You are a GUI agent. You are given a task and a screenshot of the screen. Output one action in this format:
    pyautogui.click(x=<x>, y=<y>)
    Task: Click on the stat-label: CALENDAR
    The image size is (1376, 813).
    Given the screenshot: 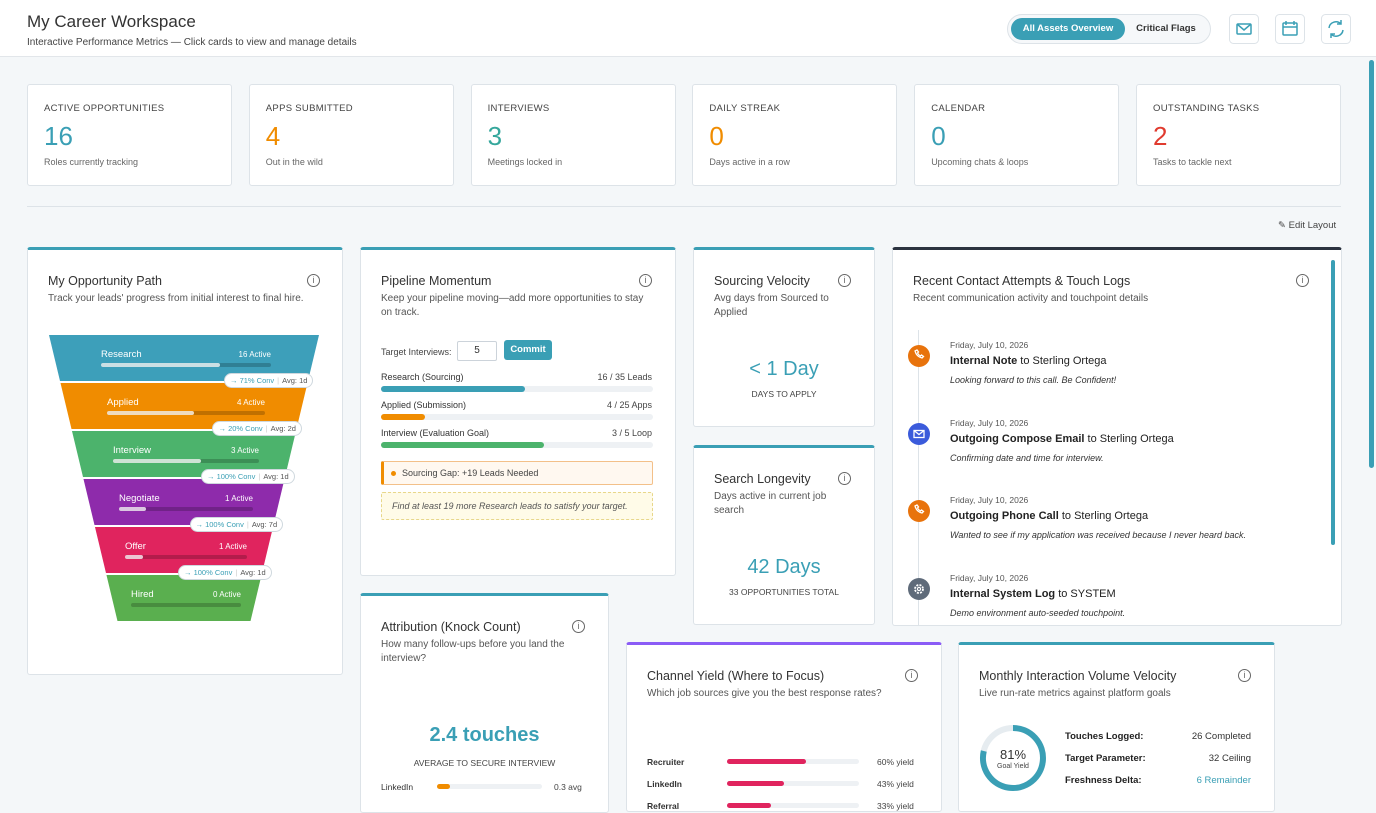 What is the action you would take?
    pyautogui.click(x=958, y=108)
    